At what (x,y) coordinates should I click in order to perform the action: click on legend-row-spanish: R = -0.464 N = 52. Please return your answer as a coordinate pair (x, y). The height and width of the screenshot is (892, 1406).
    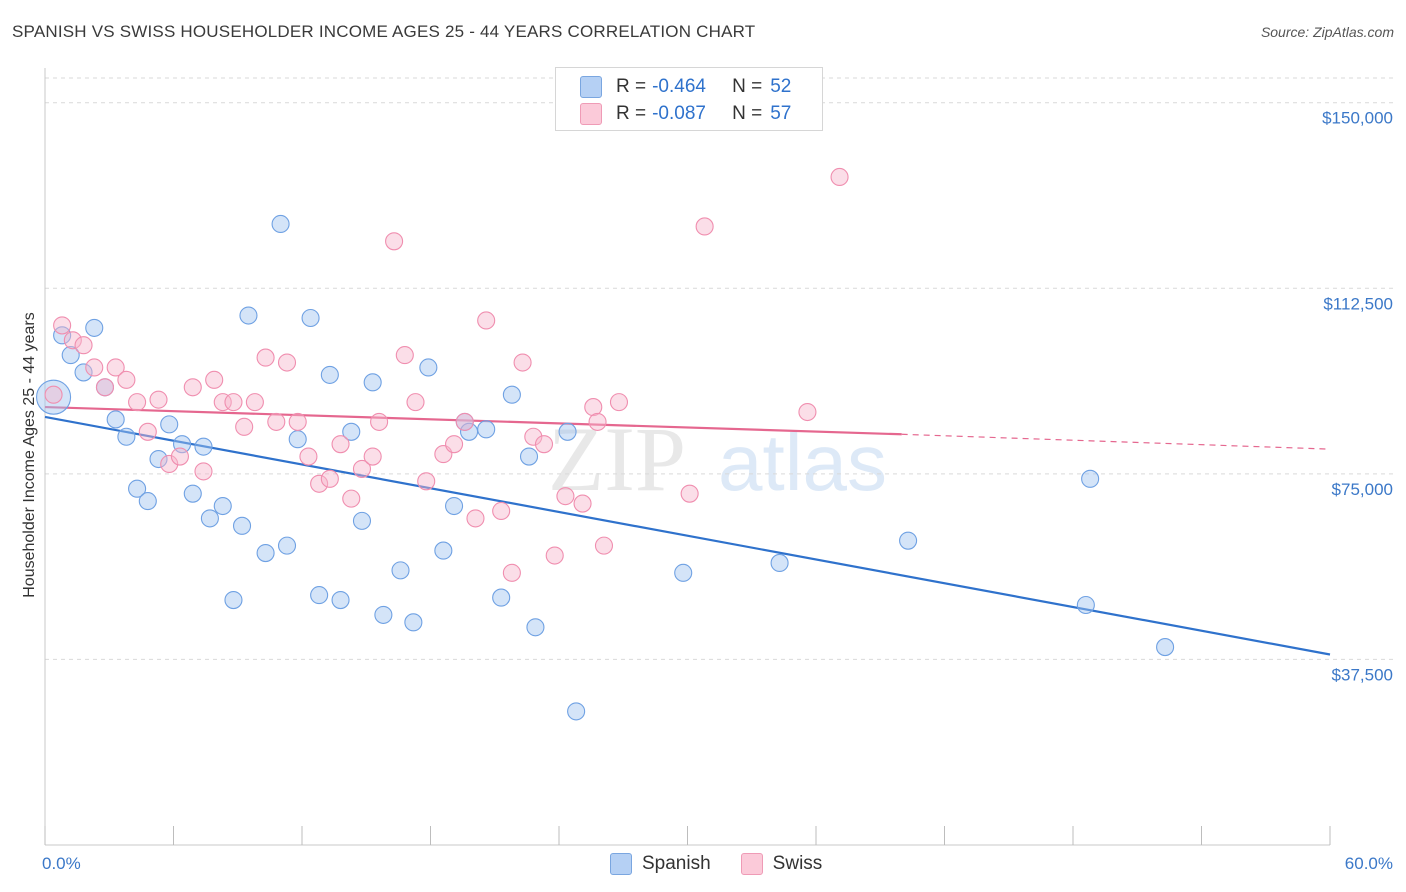
    Looking at the image, I should click on (685, 87).